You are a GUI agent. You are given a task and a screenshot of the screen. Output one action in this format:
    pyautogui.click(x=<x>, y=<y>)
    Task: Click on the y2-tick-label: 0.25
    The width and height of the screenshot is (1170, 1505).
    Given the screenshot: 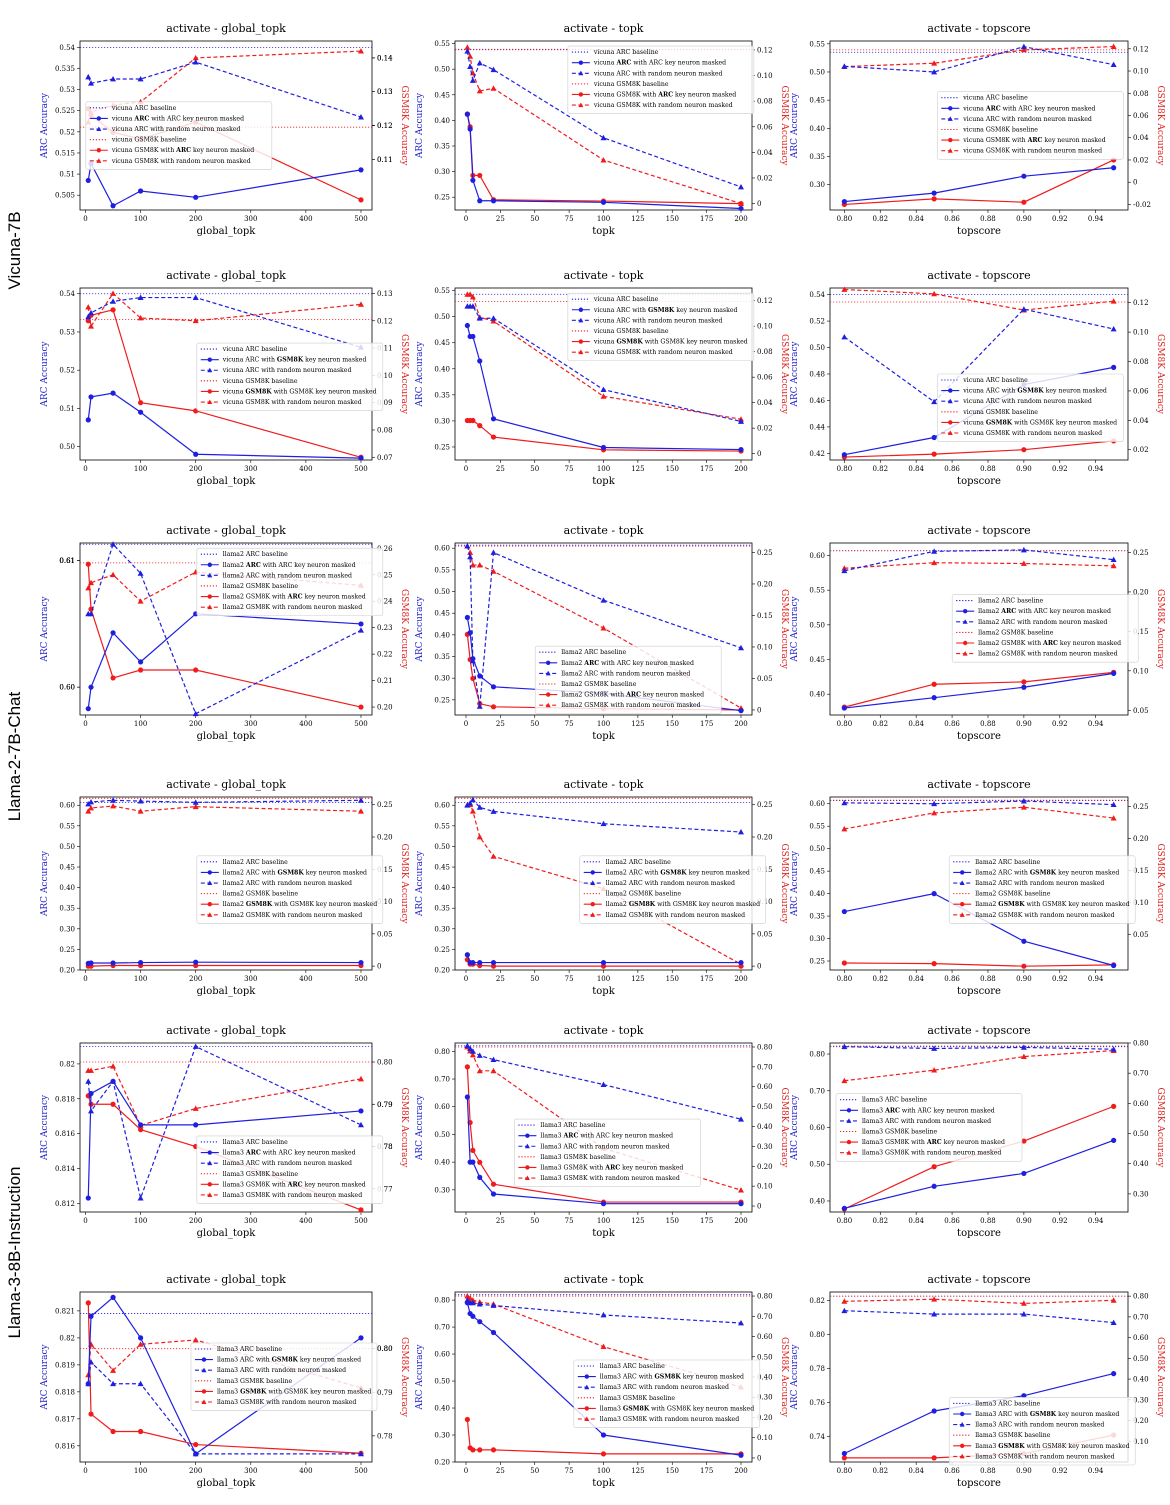 What is the action you would take?
    pyautogui.click(x=765, y=553)
    